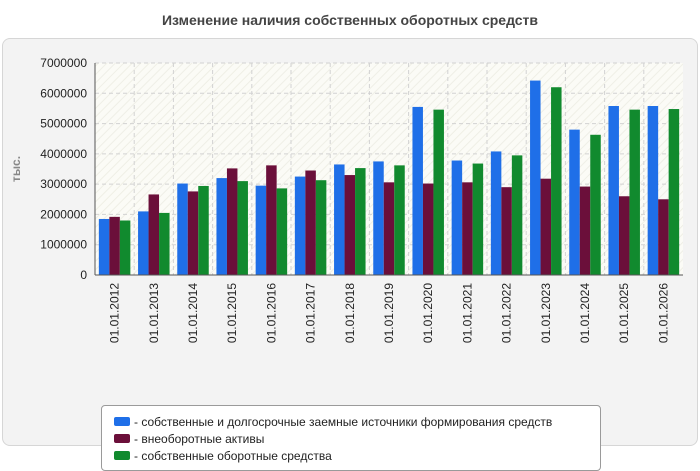 Image resolution: width=700 pixels, height=471 pixels. What do you see at coordinates (122, 456) in the screenshot?
I see `legend-swatch-working-capital` at bounding box center [122, 456].